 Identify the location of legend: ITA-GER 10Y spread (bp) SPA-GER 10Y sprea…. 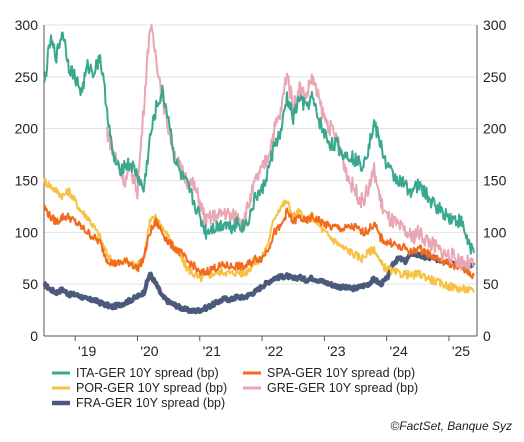
(235, 388).